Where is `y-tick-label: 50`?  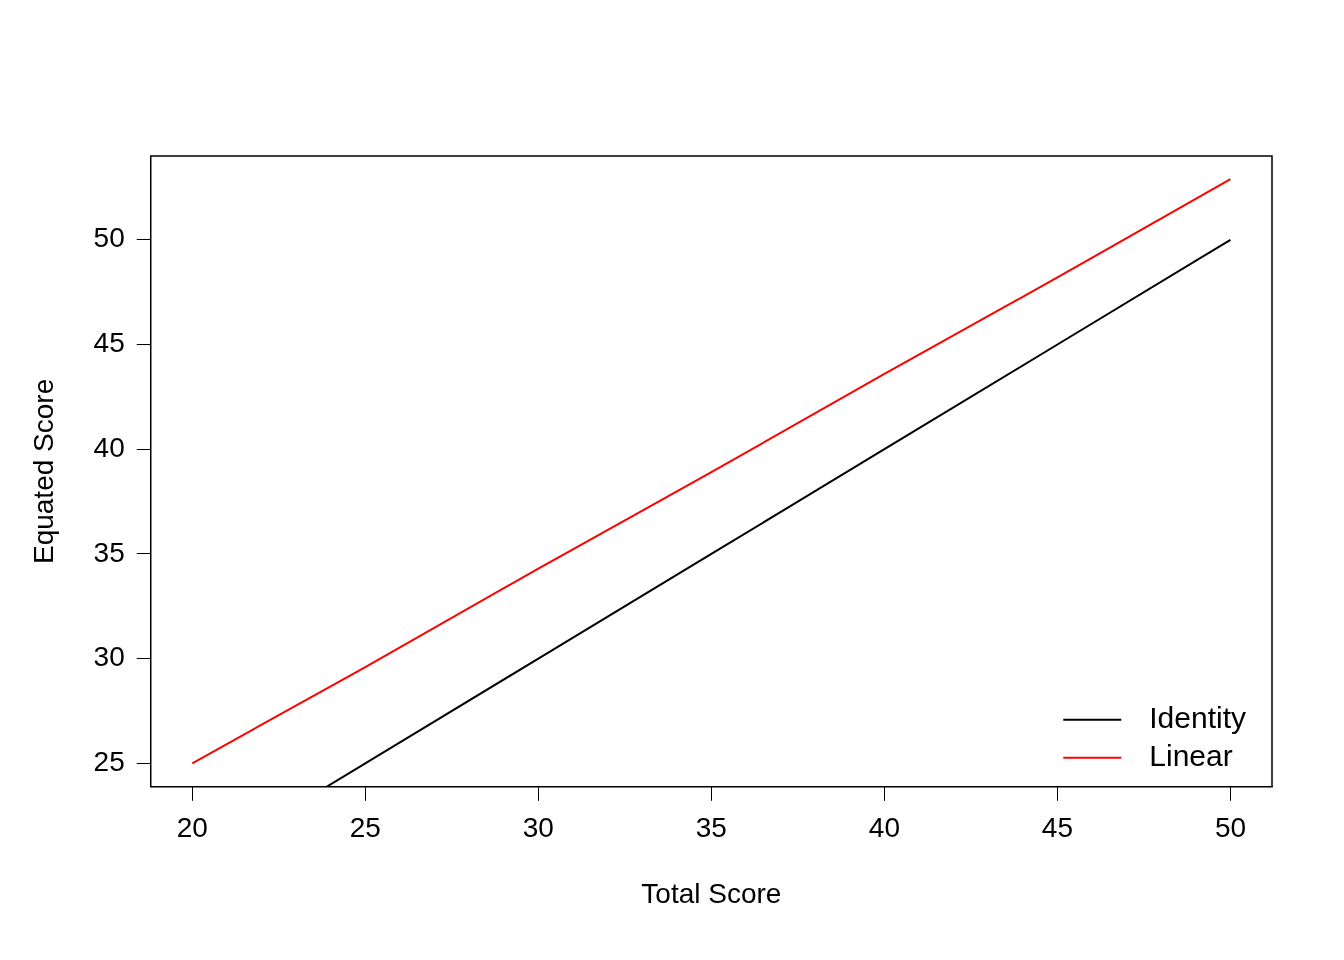
y-tick-label: 50 is located at coordinates (109, 238).